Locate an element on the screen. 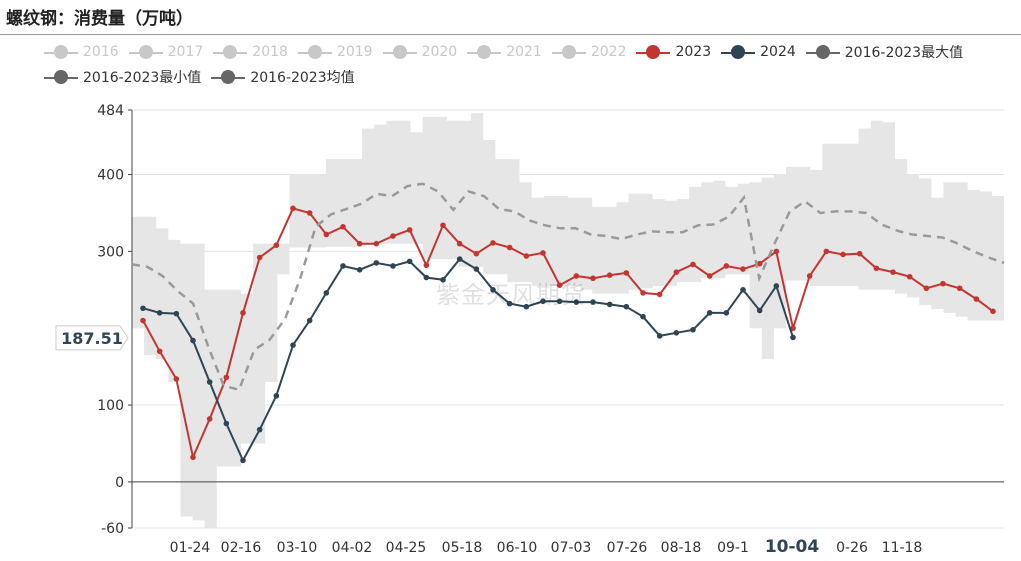 The image size is (1021, 561). chart-title: 螺纹钢：消费量（万吨） is located at coordinates (99, 19).